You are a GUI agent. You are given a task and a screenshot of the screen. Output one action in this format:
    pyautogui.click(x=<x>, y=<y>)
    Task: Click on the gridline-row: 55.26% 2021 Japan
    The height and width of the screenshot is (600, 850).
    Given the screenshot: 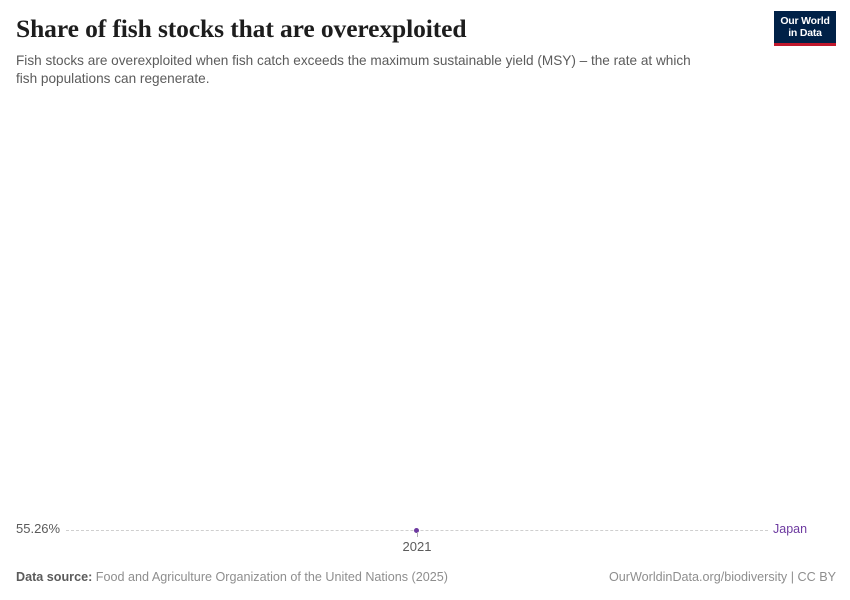 What is the action you would take?
    pyautogui.click(x=425, y=537)
    